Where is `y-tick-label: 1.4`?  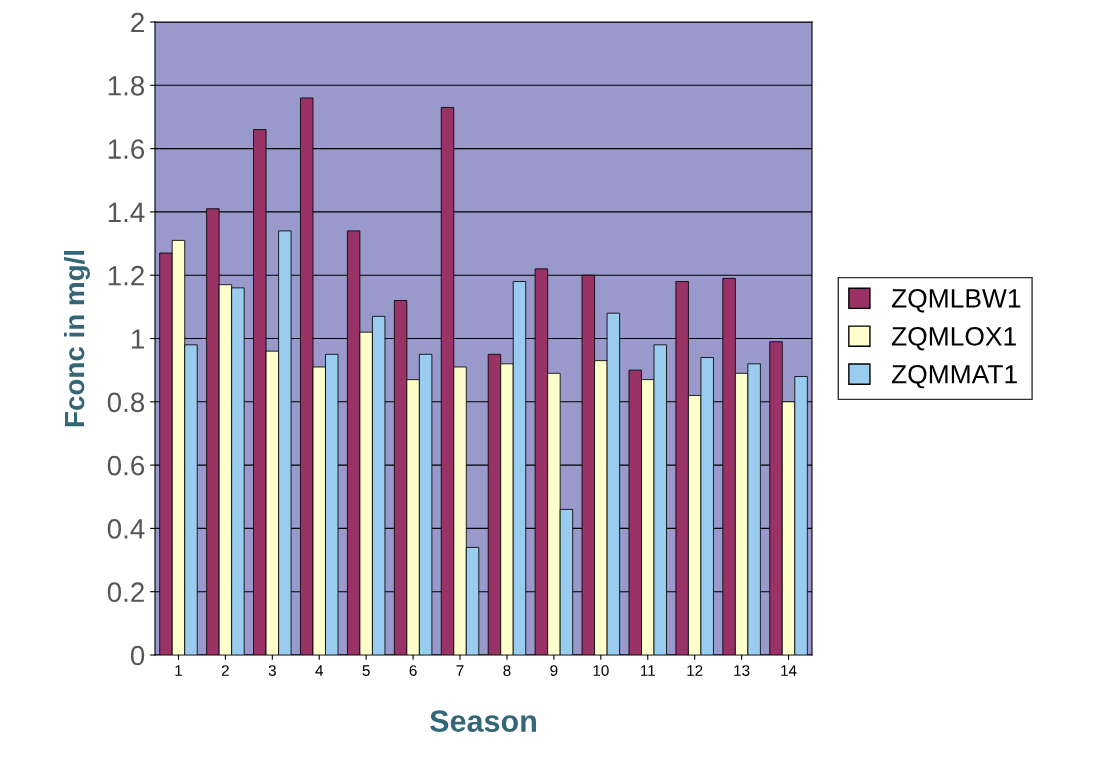
y-tick-label: 1.4 is located at coordinates (126, 212).